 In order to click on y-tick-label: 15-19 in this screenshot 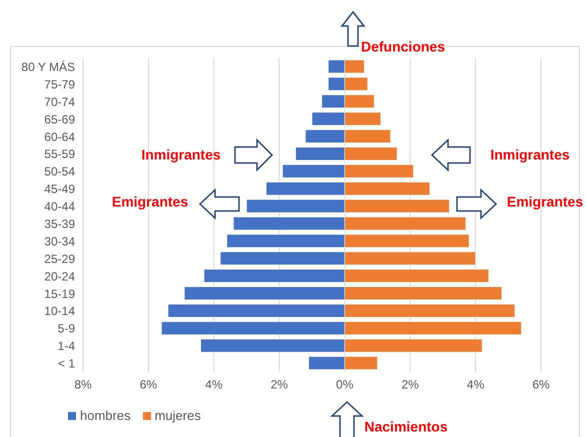, I will do `click(60, 293)`.